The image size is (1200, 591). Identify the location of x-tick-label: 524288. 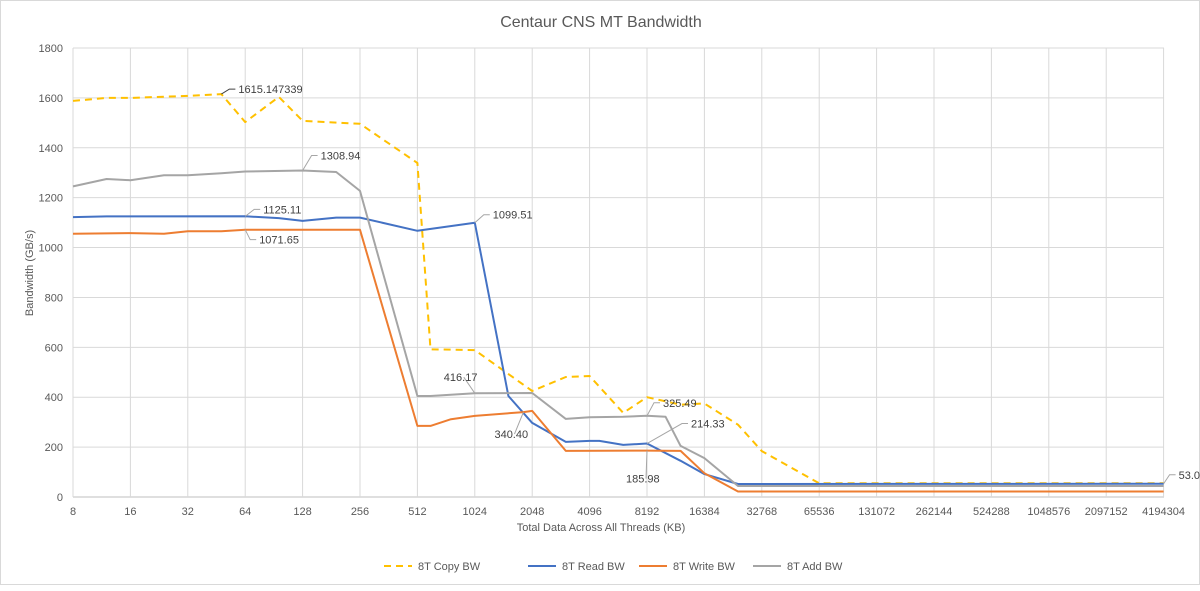
(991, 512).